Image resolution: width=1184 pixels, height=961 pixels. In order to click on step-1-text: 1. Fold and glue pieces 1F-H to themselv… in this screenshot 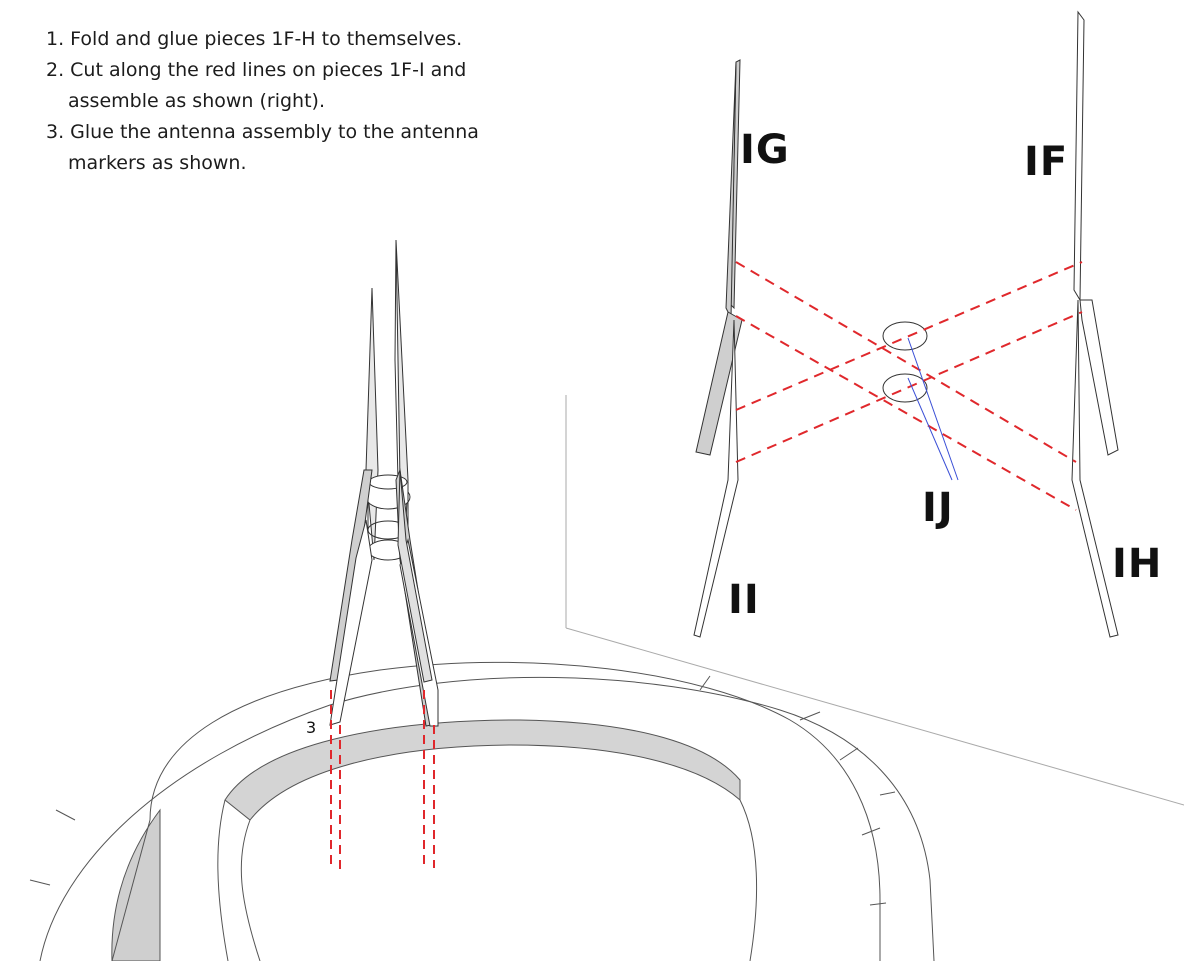, I will do `click(254, 39)`.